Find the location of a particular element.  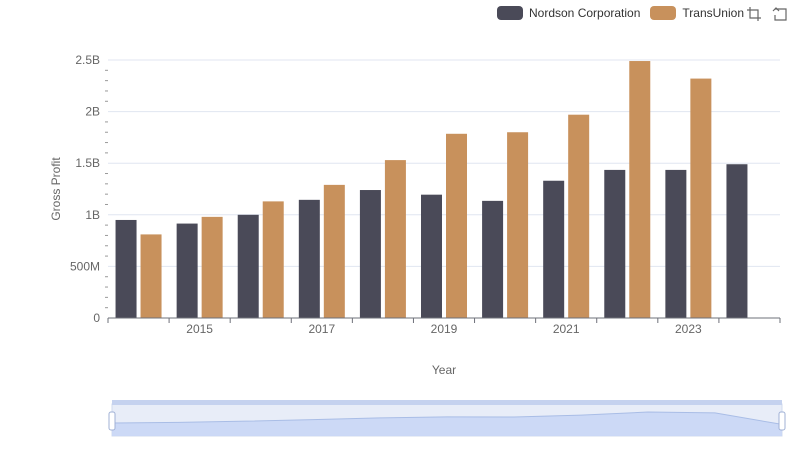

y-axis-title: Gross Profit is located at coordinates (56, 189).